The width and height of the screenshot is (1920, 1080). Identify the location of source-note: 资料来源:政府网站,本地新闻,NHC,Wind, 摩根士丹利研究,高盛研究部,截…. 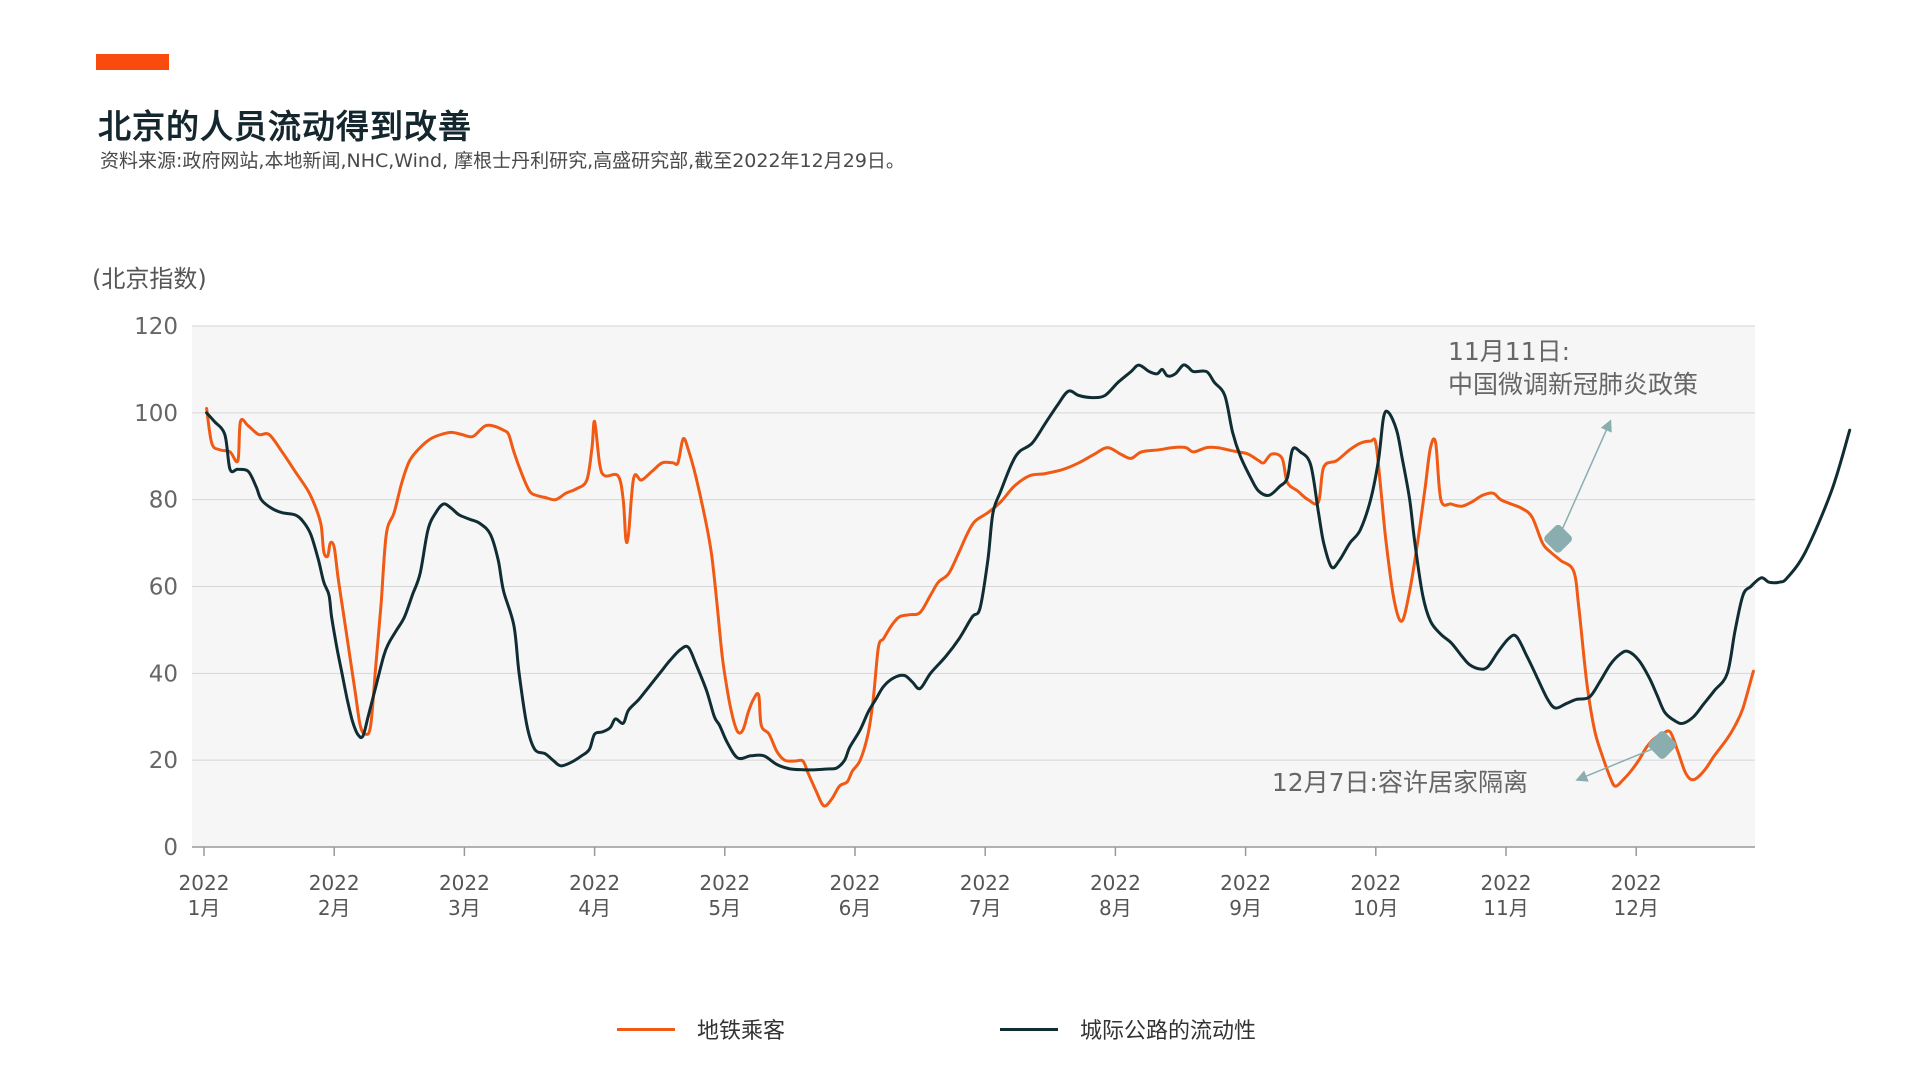
(502, 161).